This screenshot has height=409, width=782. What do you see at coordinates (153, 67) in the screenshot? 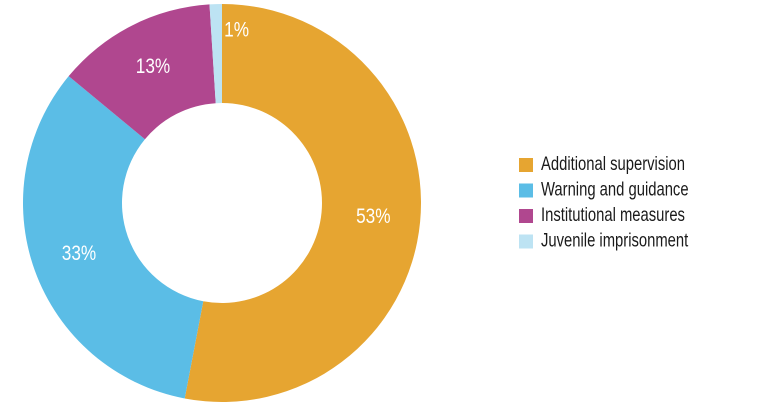
I see `slice-label: 13%` at bounding box center [153, 67].